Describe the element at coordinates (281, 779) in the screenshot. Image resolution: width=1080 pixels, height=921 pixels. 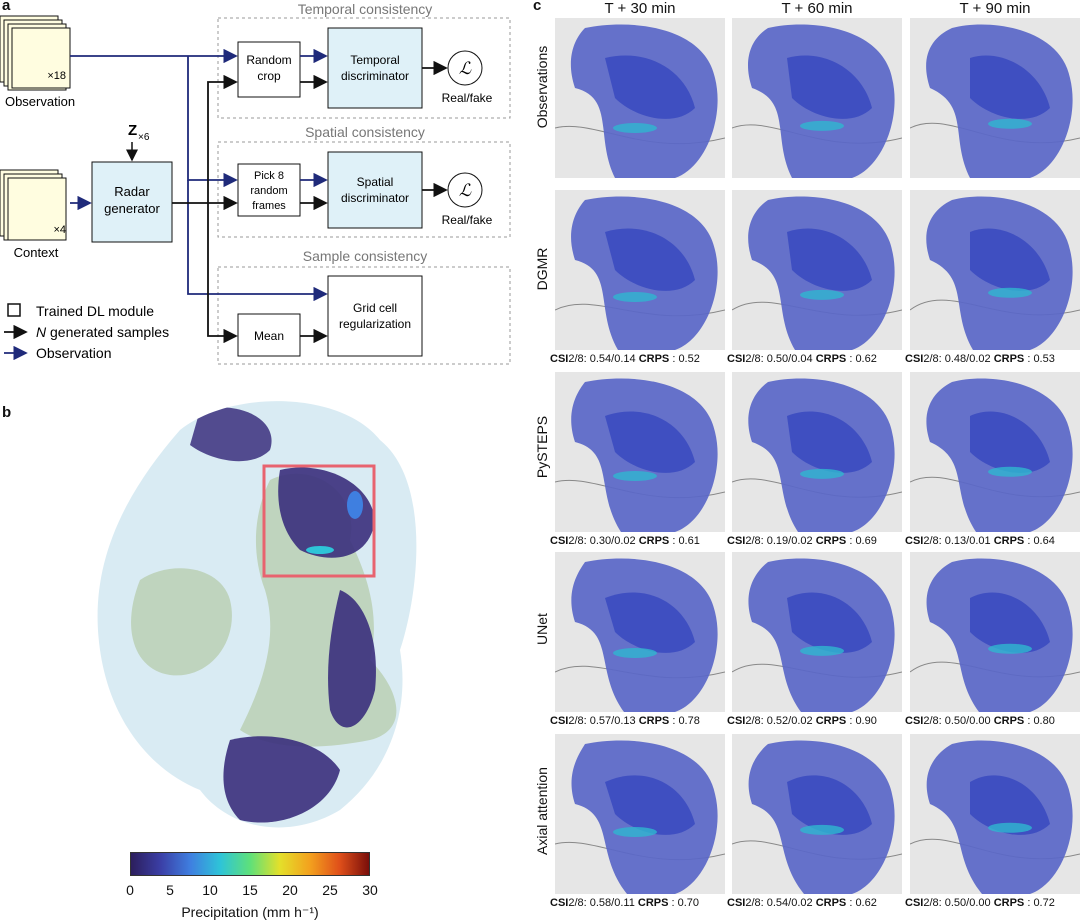
I see `precip-band-south` at that location.